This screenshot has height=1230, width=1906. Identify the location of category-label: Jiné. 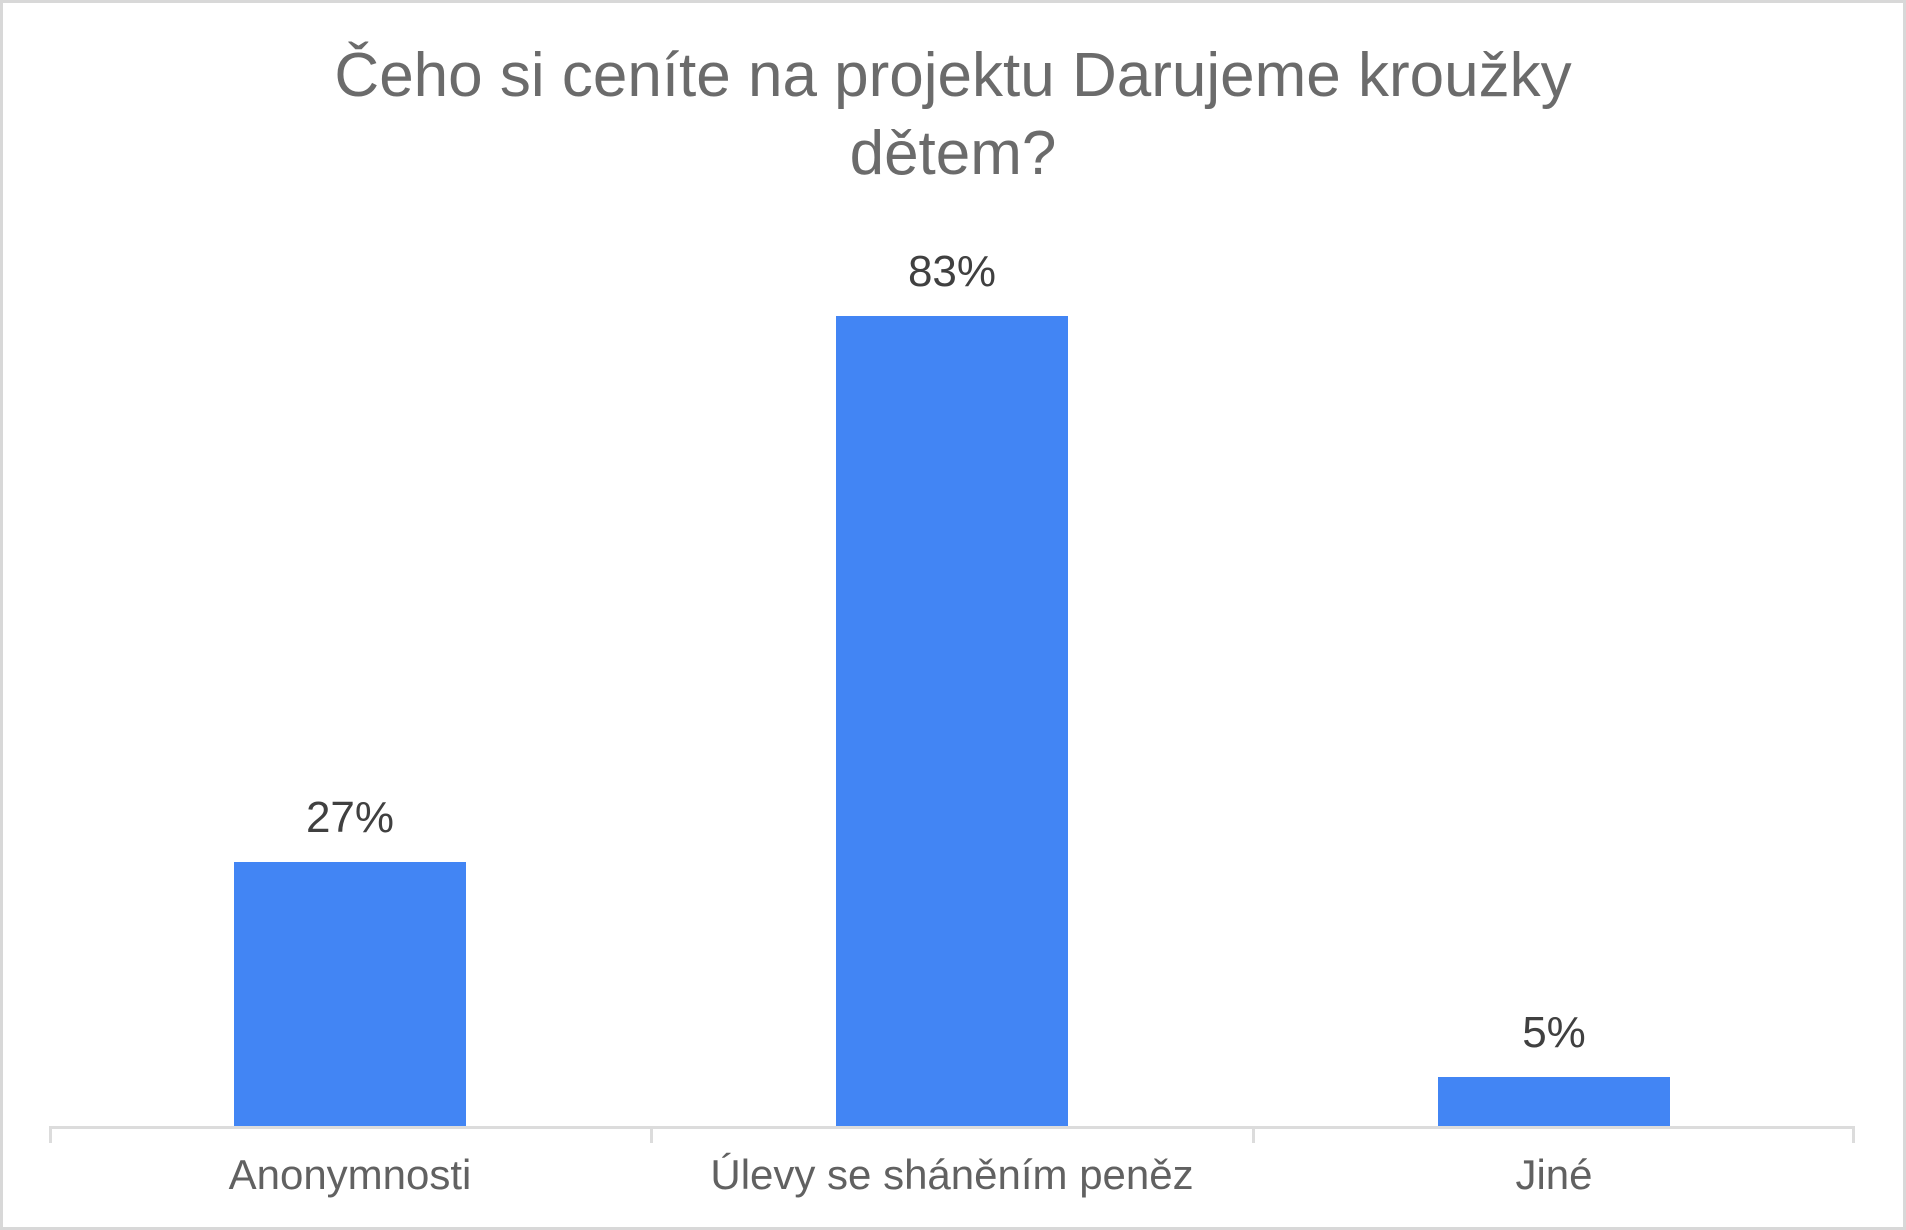
(1554, 1174).